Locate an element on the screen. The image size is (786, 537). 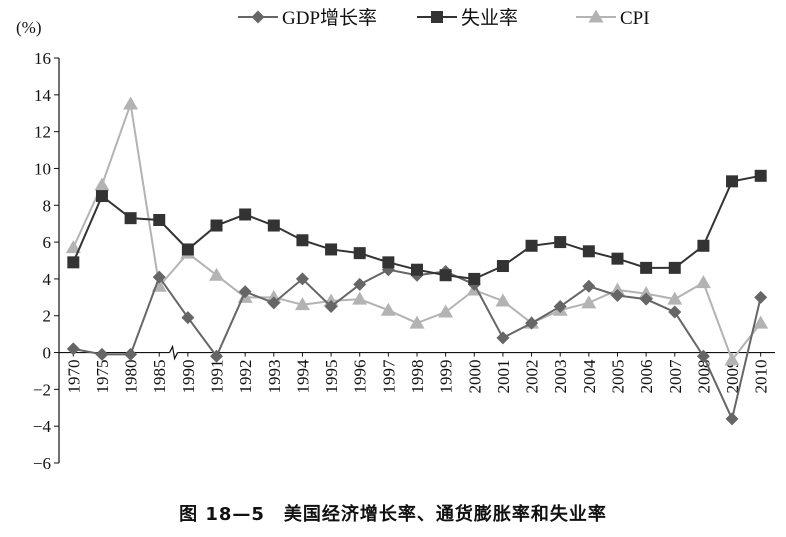
y-tick-label: 10 is located at coordinates (42, 168).